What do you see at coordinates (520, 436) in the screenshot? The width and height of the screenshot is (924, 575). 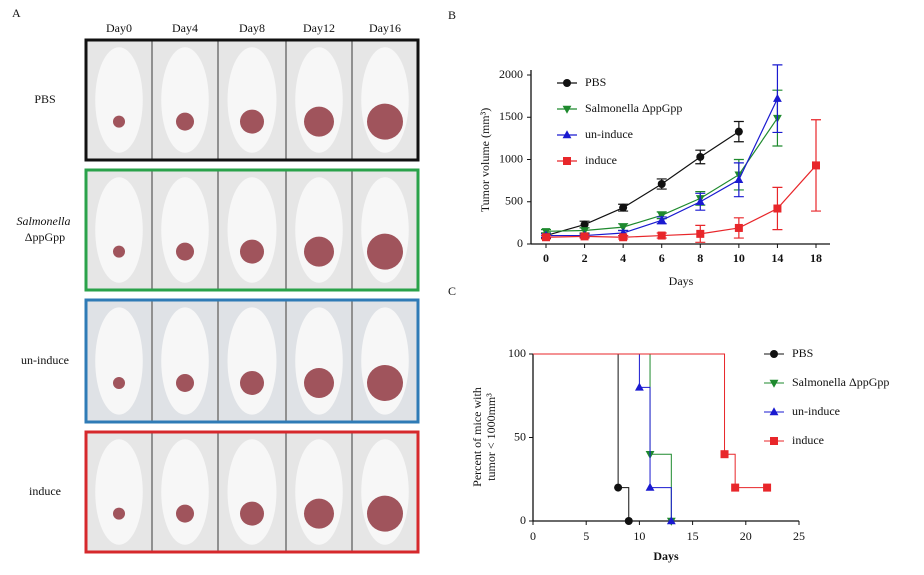 I see `y-tick-label: 50` at bounding box center [520, 436].